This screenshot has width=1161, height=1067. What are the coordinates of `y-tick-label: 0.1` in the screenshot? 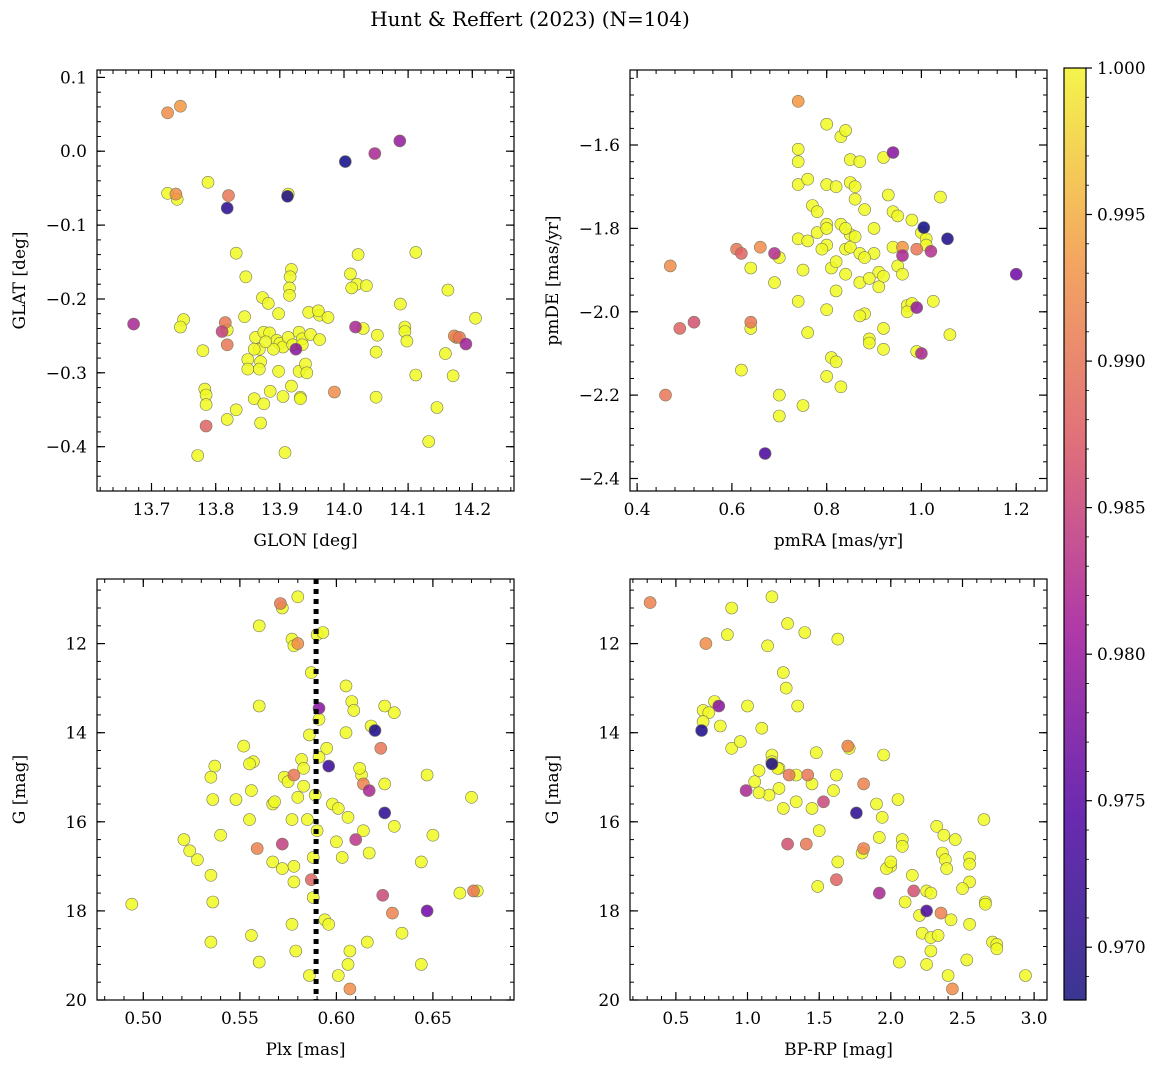 It's located at (73, 78).